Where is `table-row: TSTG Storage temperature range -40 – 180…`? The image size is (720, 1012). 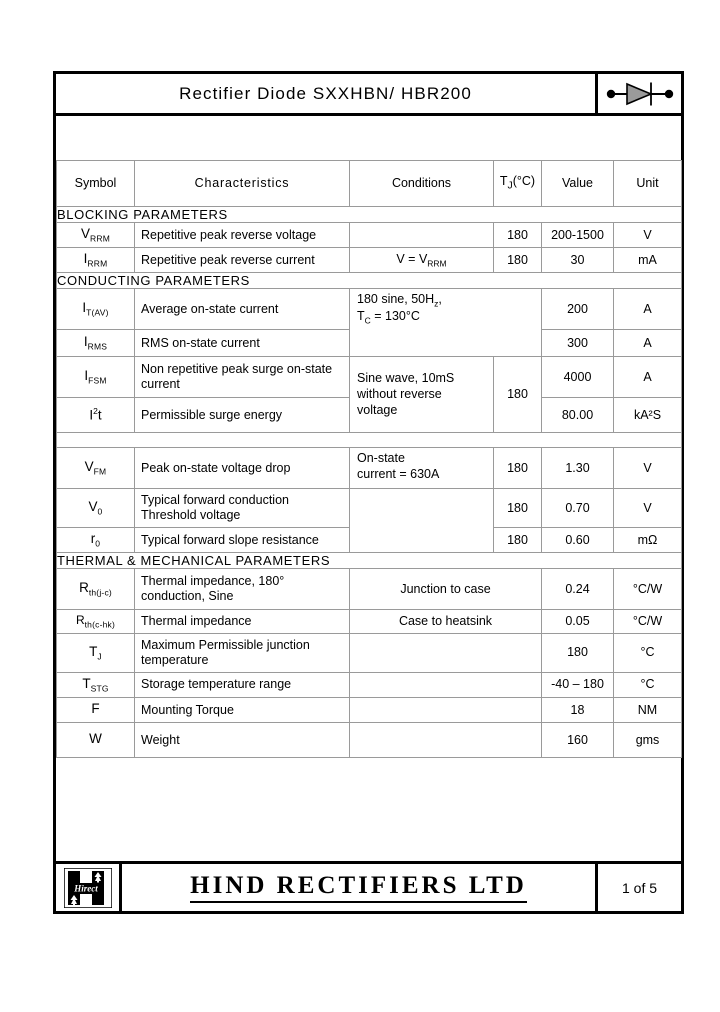
table-row: TSTG Storage temperature range -40 – 180… is located at coordinates (369, 685).